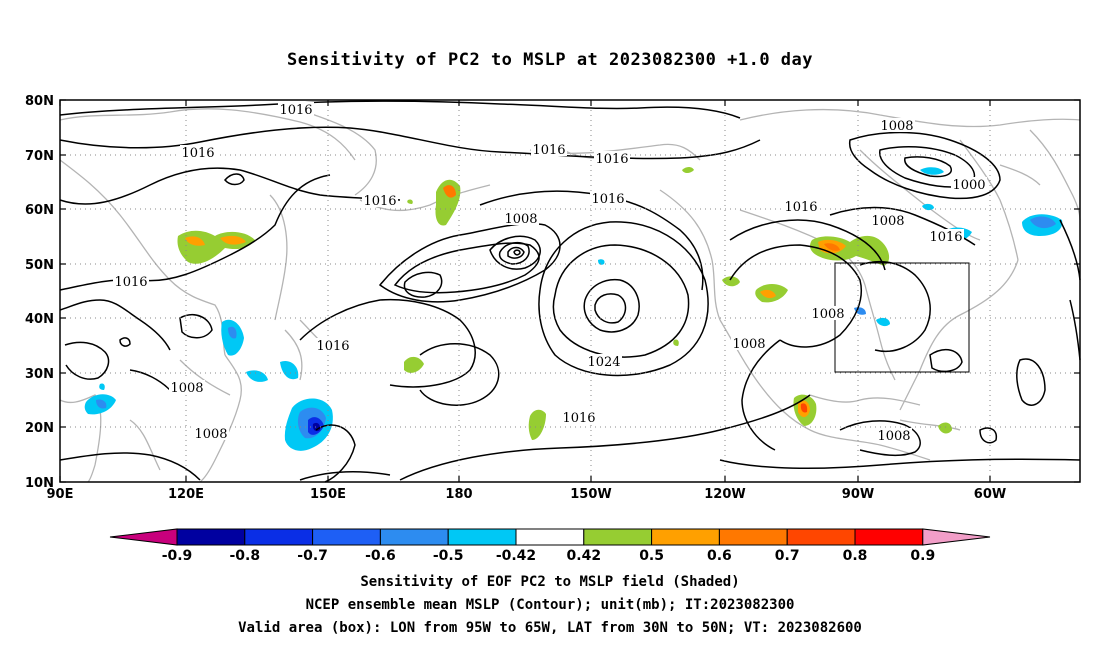  I want to click on colorbar-arrow-left, so click(143, 537).